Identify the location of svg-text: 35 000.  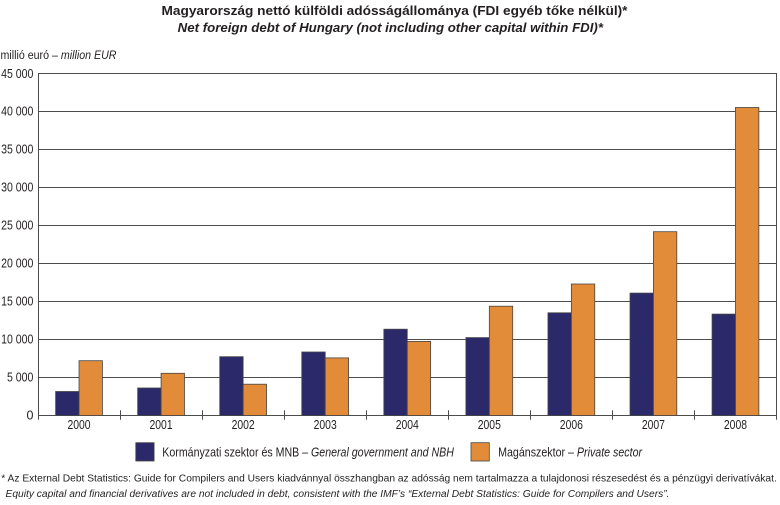
(17, 150).